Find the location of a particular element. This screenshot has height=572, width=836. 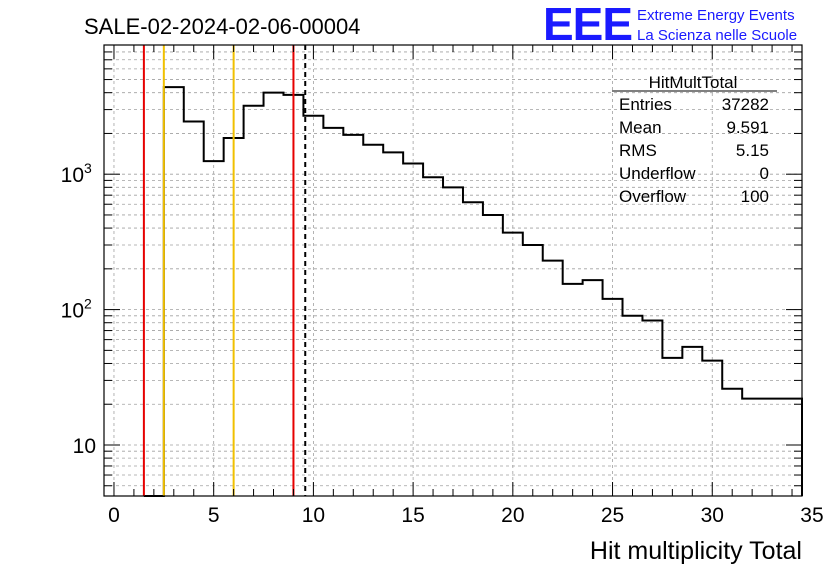

stats-value: 9.591 is located at coordinates (747, 127).